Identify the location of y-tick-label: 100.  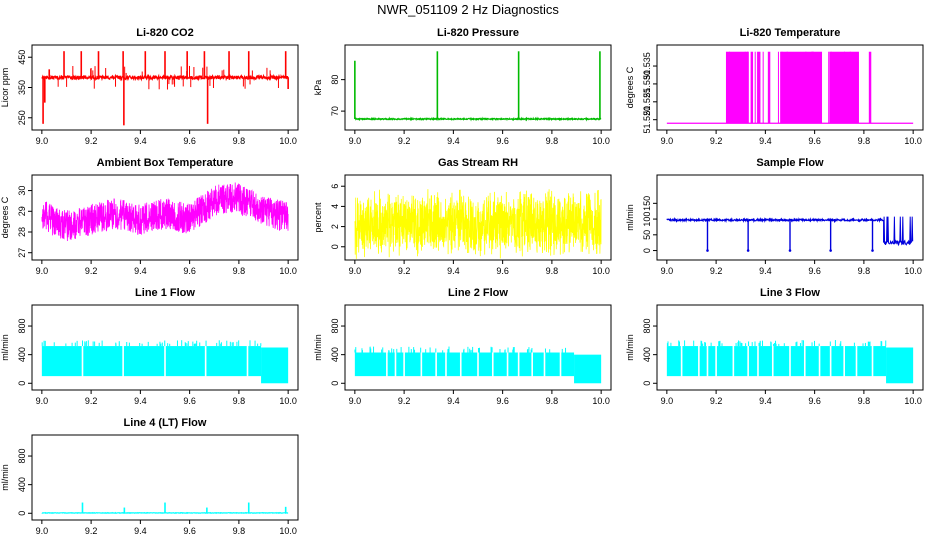
(647, 219).